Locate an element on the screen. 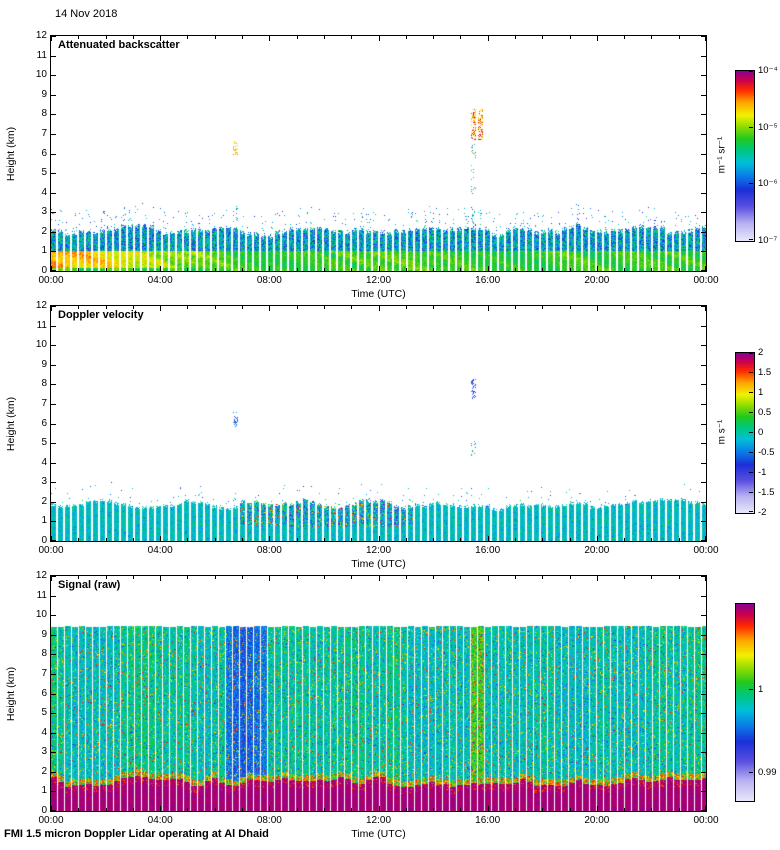 This screenshot has width=780, height=850. colorbar-unit-label: m⁻¹ sr⁻¹ is located at coordinates (722, 155).